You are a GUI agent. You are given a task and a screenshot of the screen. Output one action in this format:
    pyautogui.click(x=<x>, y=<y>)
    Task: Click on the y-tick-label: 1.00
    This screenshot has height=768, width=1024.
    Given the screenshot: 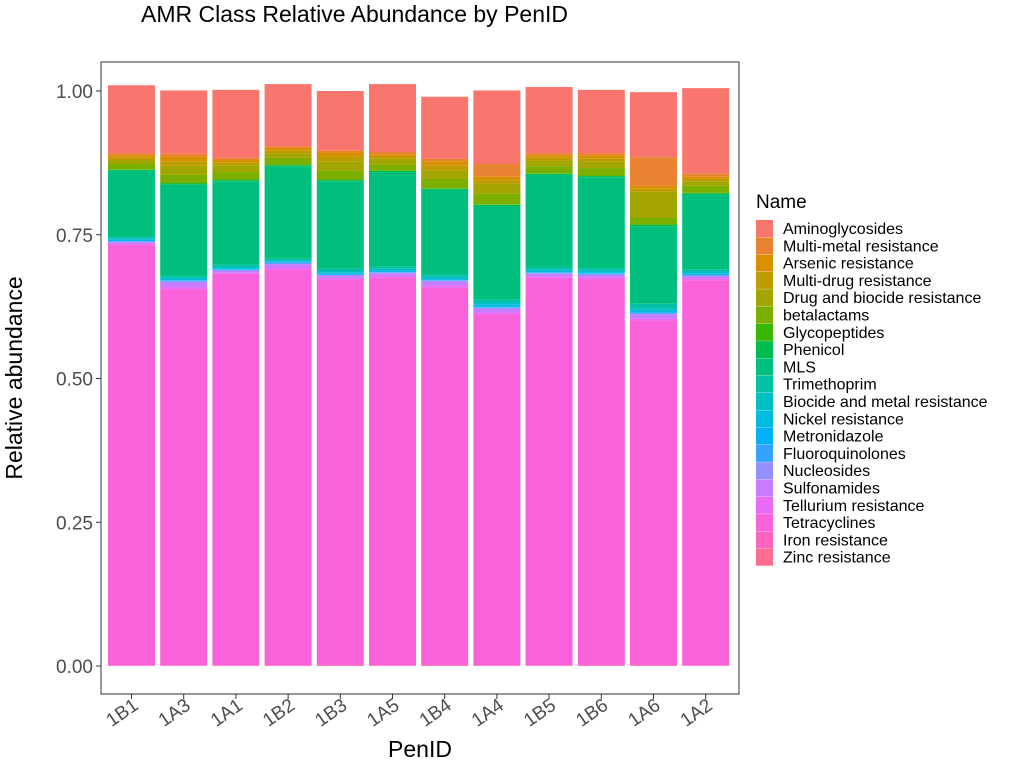 What is the action you would take?
    pyautogui.click(x=74, y=92)
    